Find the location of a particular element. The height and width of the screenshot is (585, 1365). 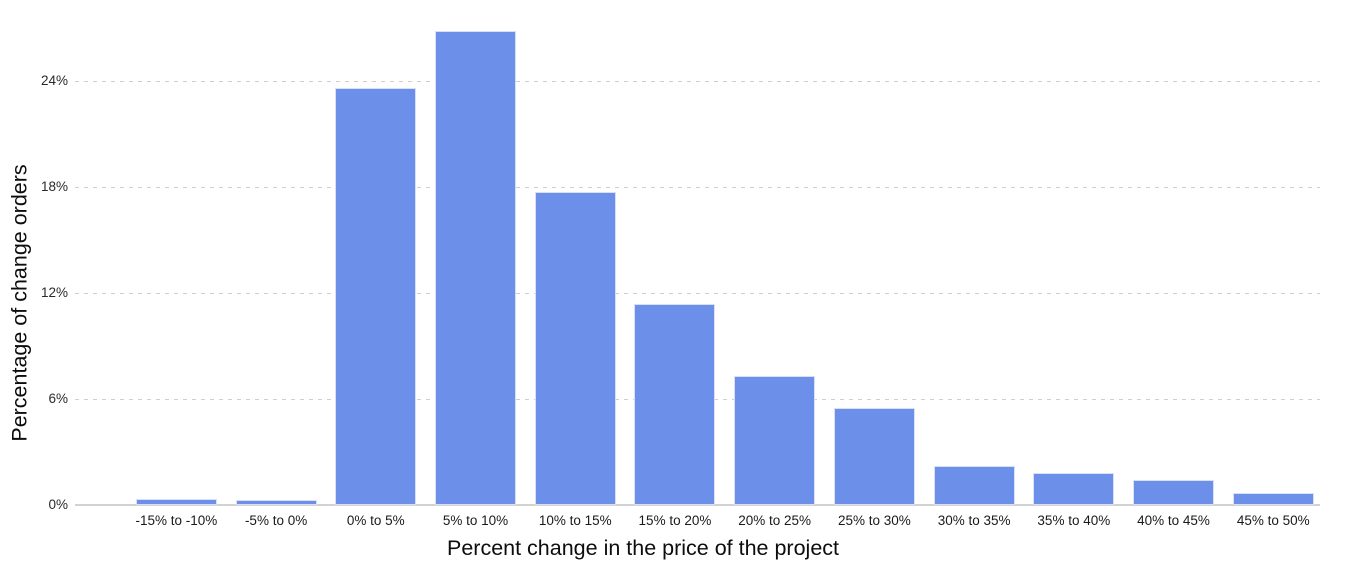

x-axis-line is located at coordinates (697, 505).